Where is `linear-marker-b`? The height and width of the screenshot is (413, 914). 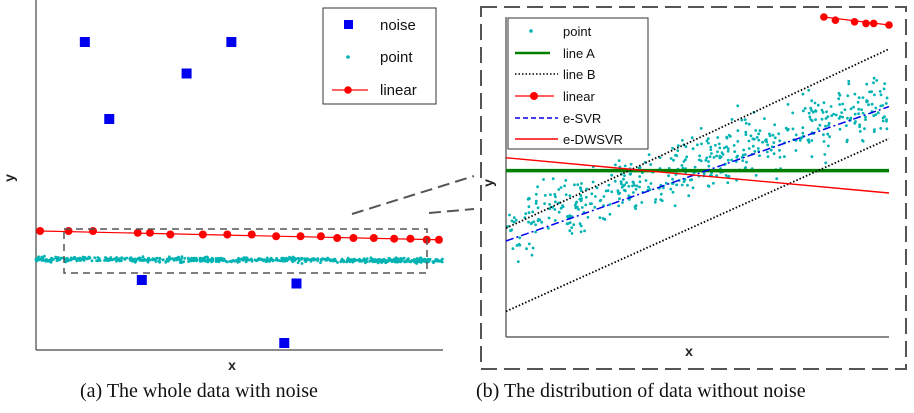 linear-marker-b is located at coordinates (873, 23).